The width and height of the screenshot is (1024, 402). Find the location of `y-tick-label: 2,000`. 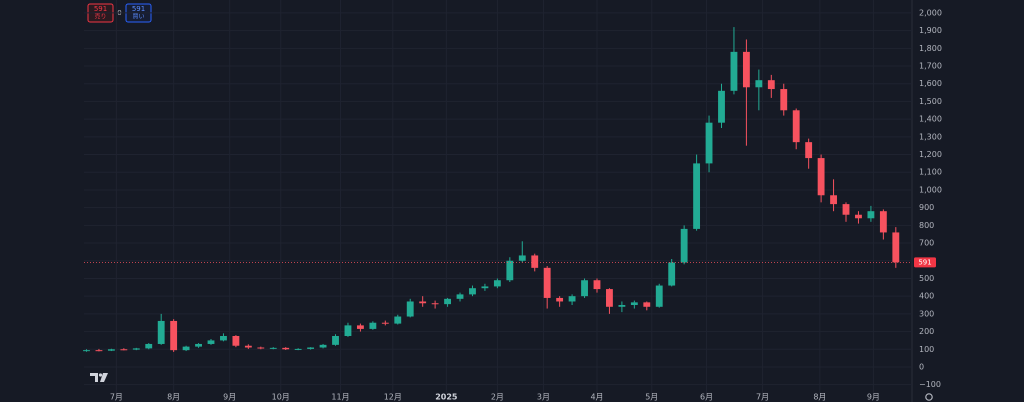

y-tick-label: 2,000 is located at coordinates (930, 12).